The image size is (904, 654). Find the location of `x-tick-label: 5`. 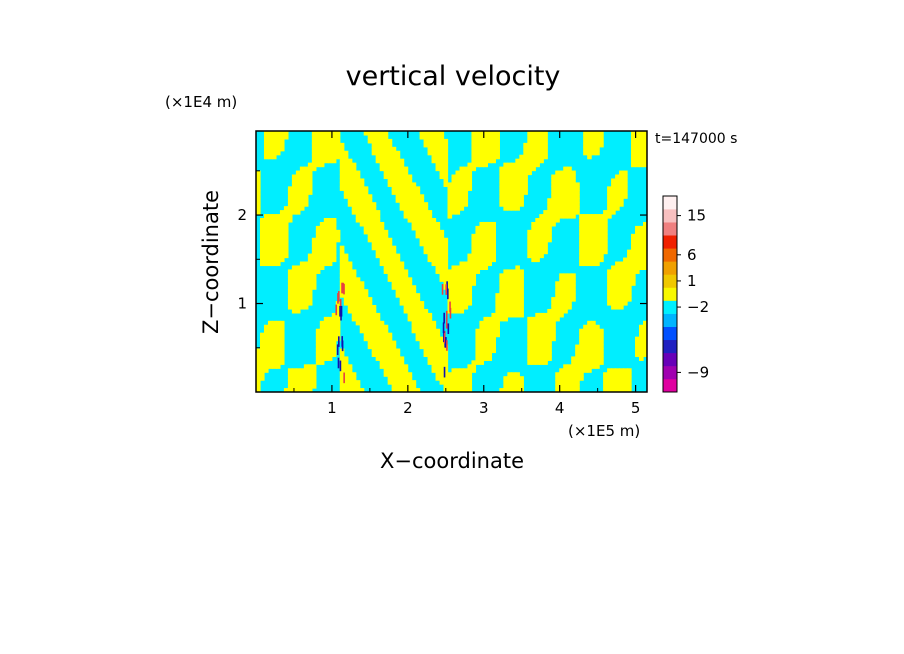

x-tick-label: 5 is located at coordinates (636, 408).